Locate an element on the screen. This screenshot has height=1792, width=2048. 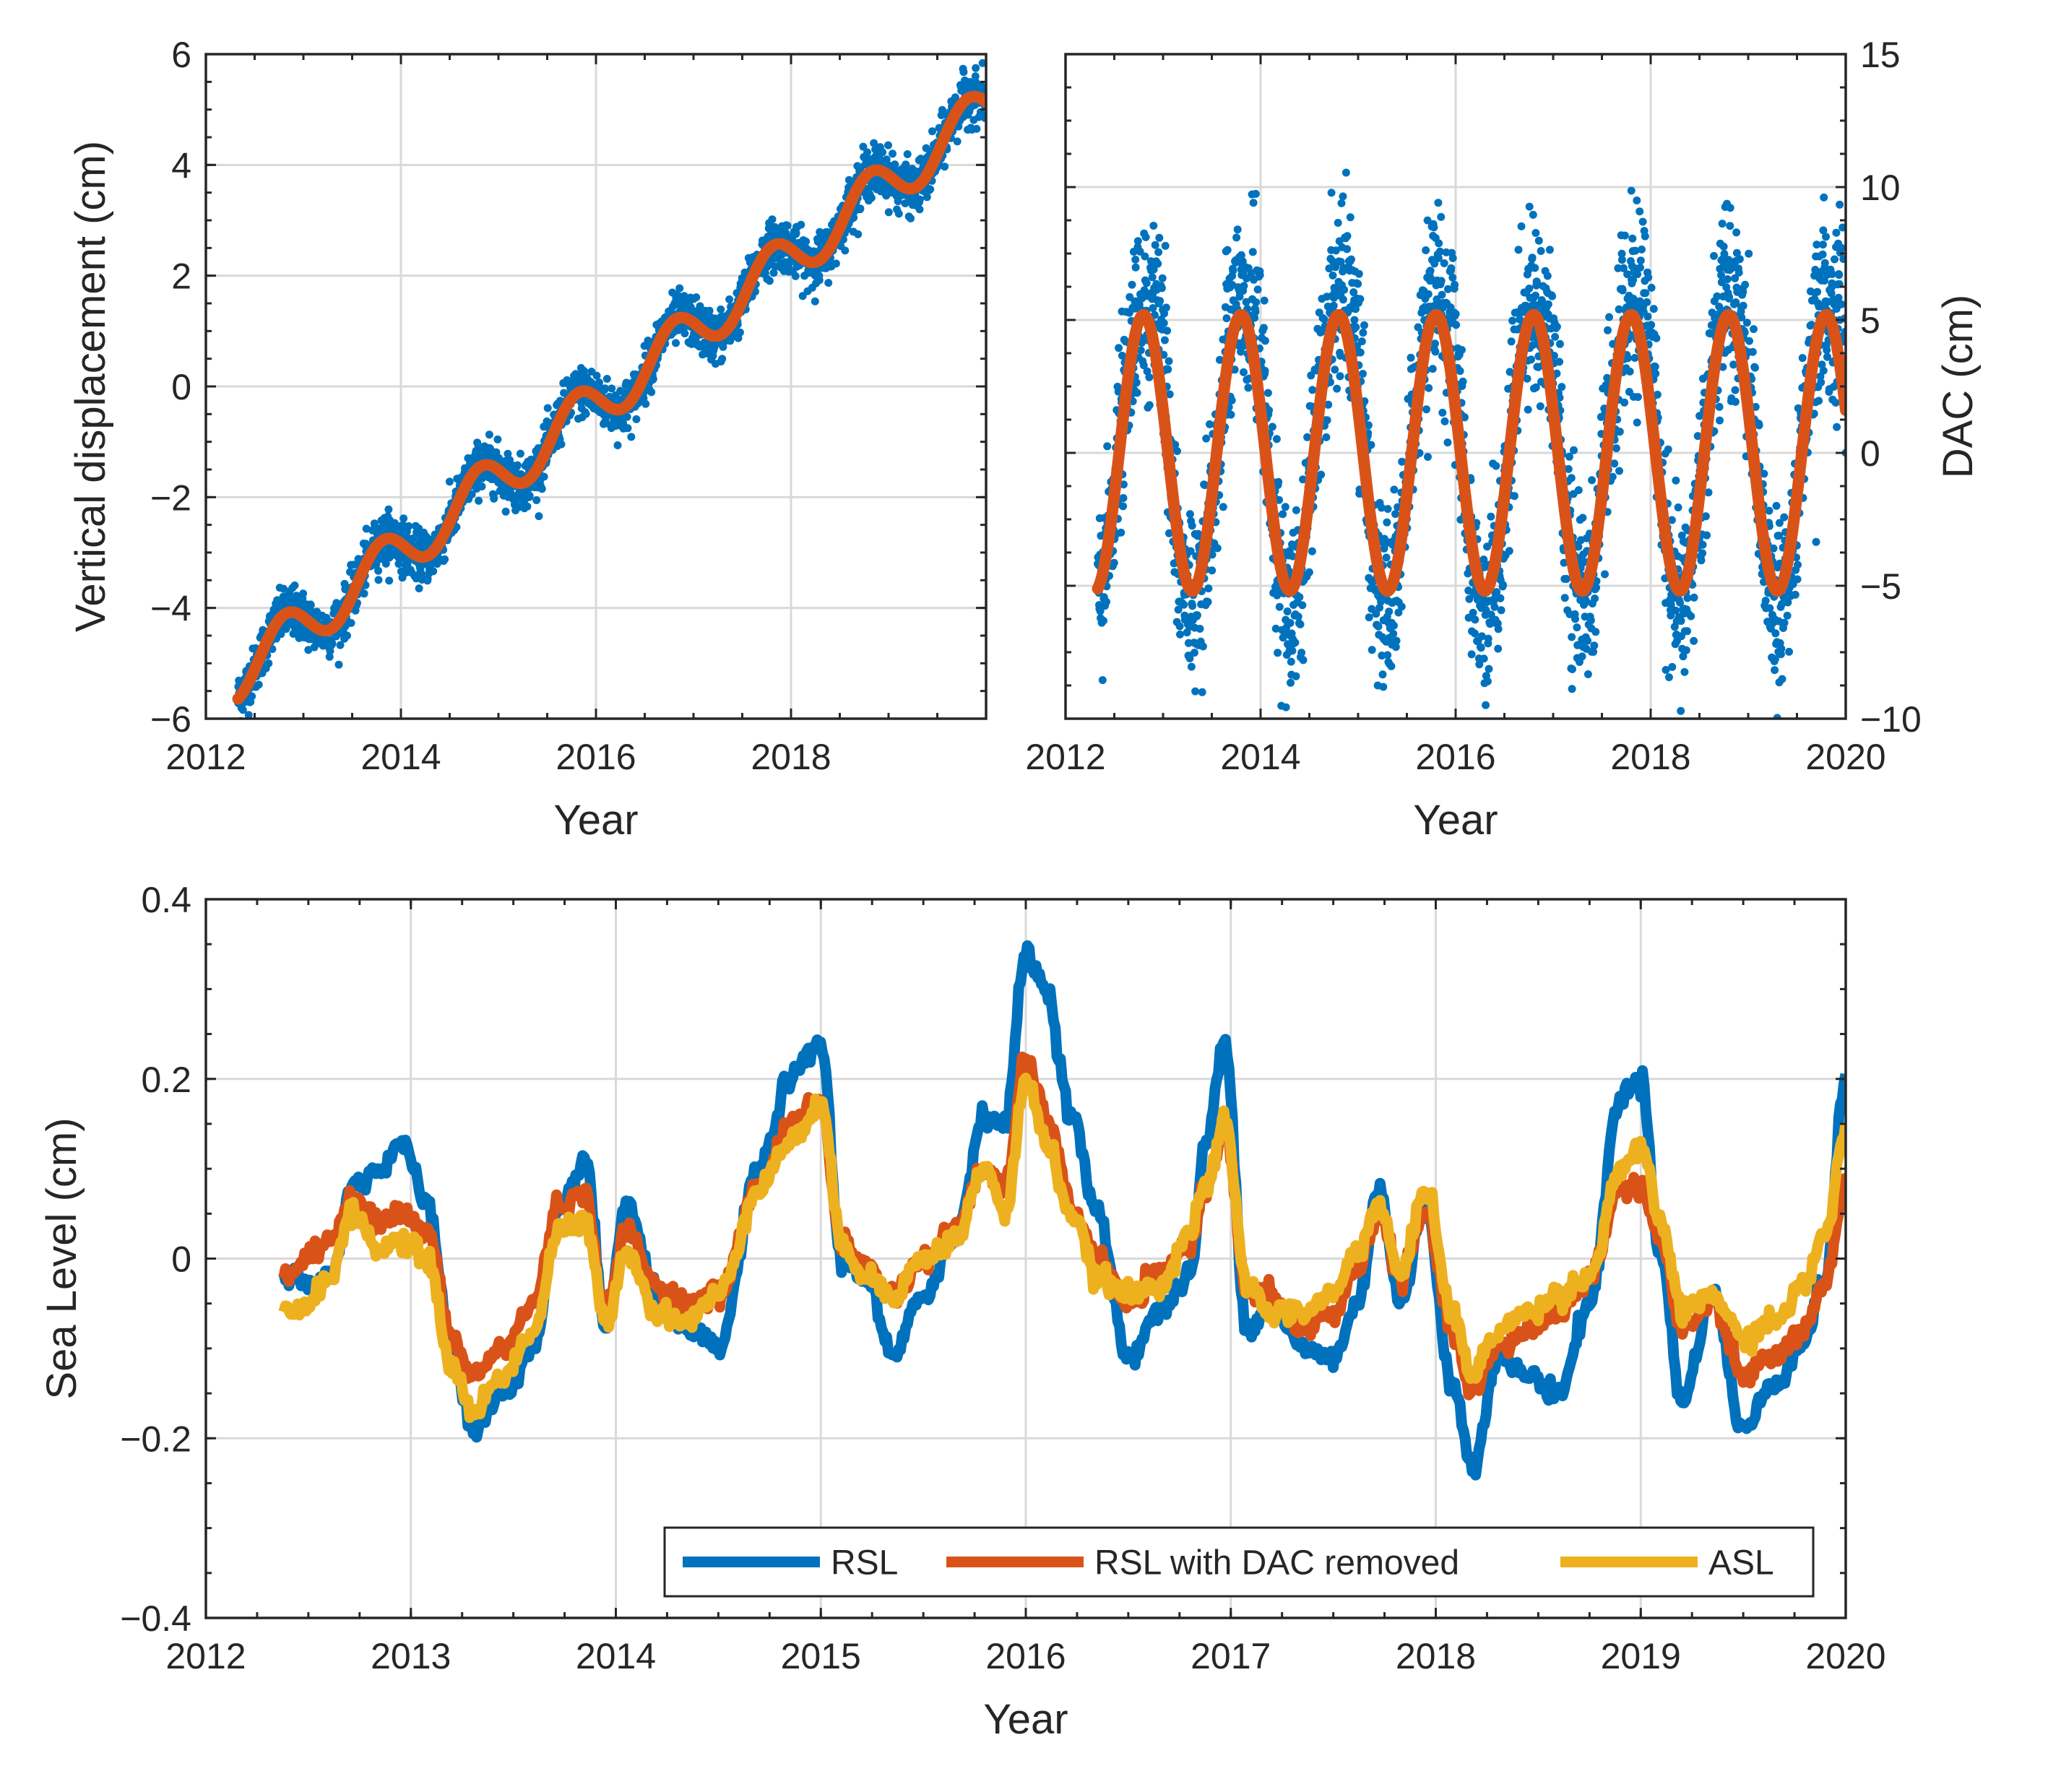
series-points is located at coordinates (1470, 443).